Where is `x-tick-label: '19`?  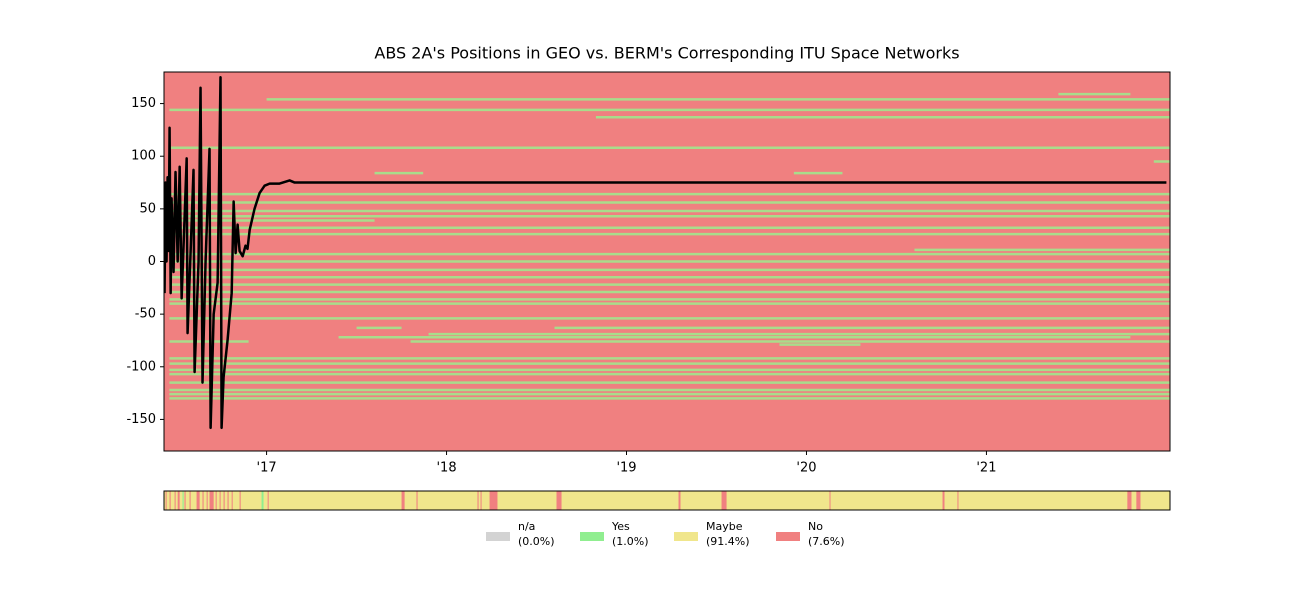
x-tick-label: '19 is located at coordinates (626, 468).